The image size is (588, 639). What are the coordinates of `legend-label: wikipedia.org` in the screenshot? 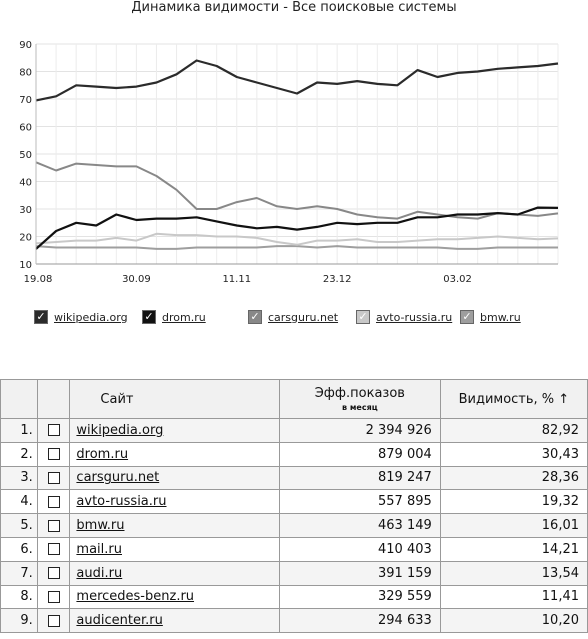 It's located at (91, 317).